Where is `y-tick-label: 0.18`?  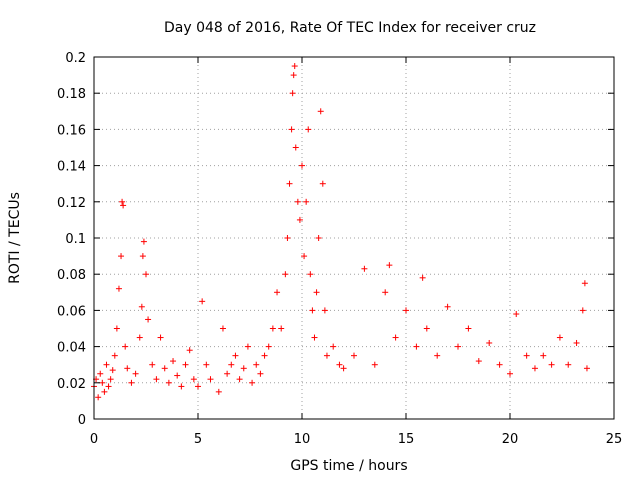
y-tick-label: 0.18 is located at coordinates (71, 94).